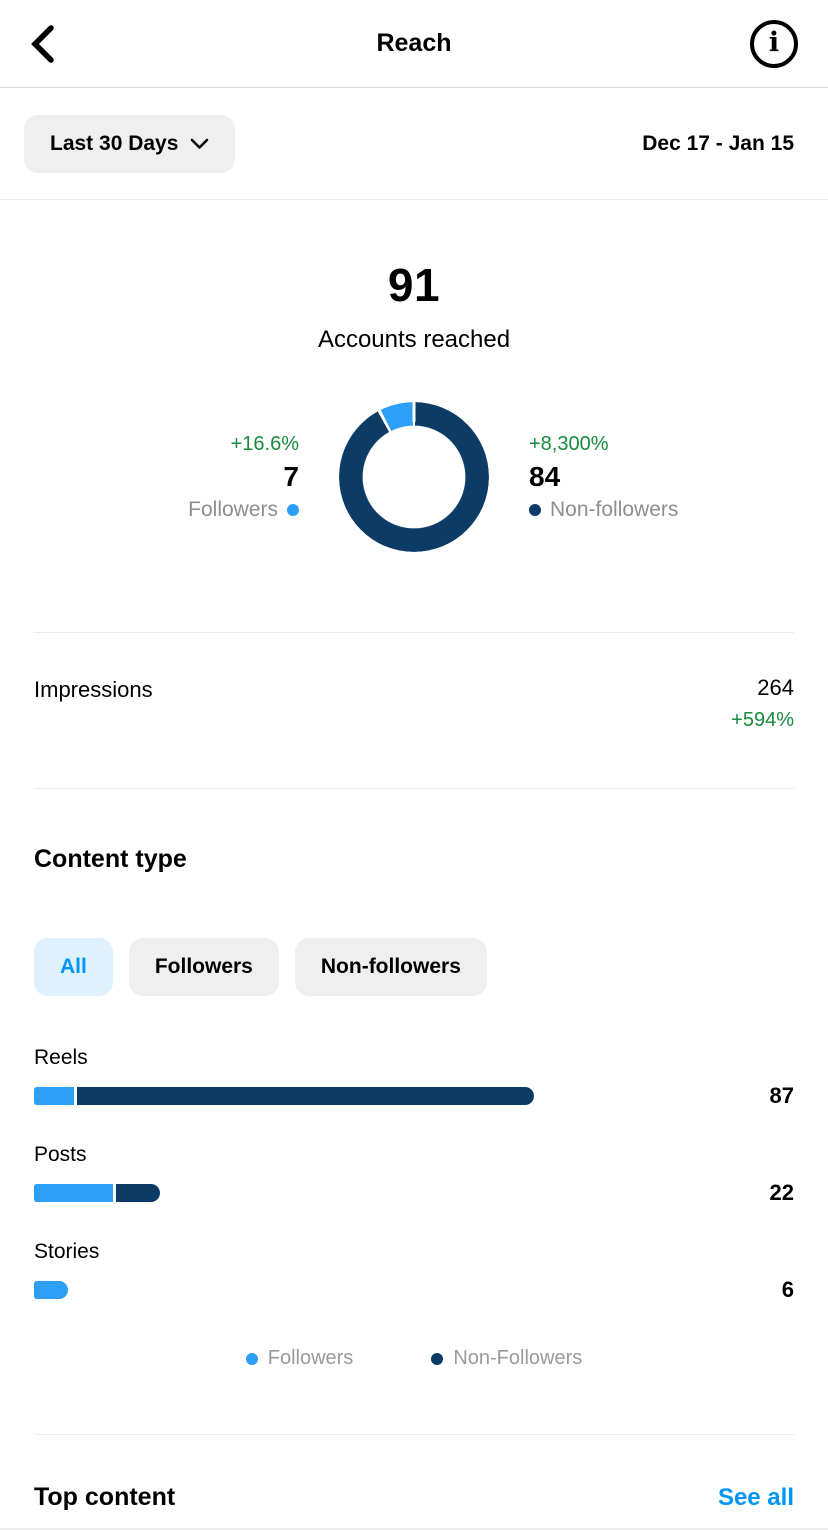  What do you see at coordinates (718, 143) in the screenshot?
I see `date-range: Dec 17 - Jan 15` at bounding box center [718, 143].